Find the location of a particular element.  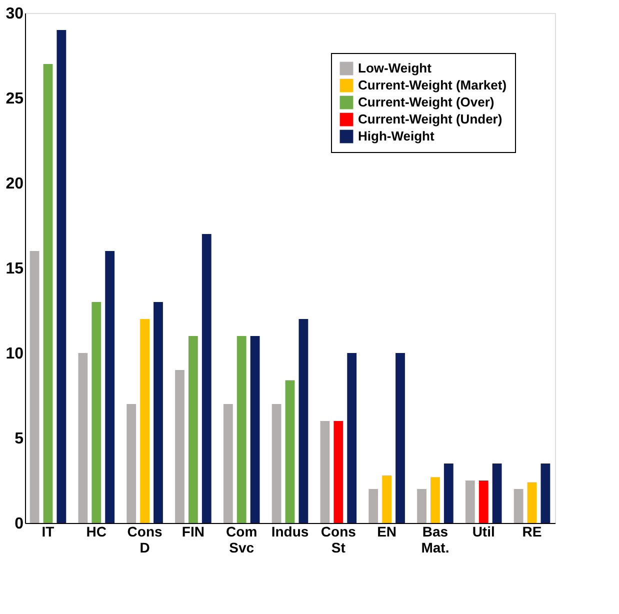

y-tick-label: 20 is located at coordinates (15, 184).